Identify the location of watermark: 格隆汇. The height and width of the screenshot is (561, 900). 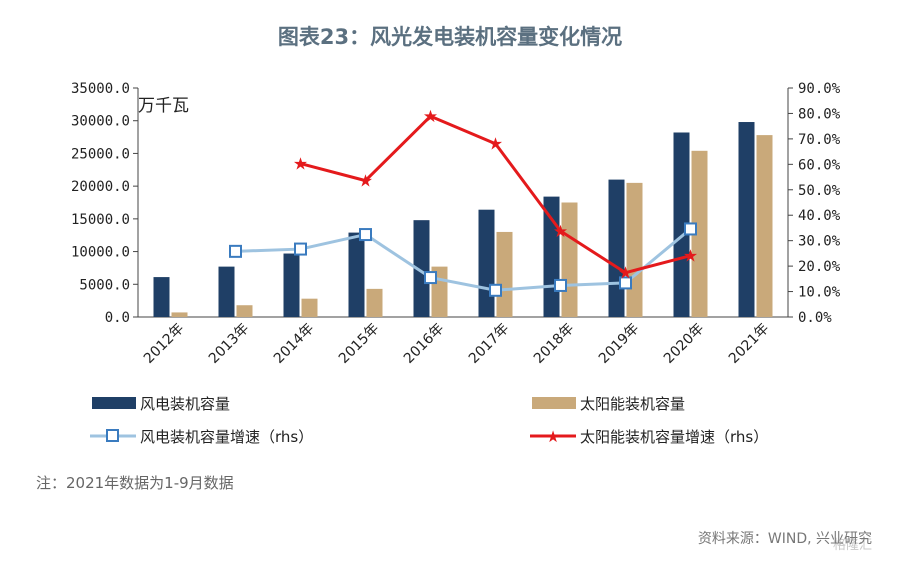
(852, 545).